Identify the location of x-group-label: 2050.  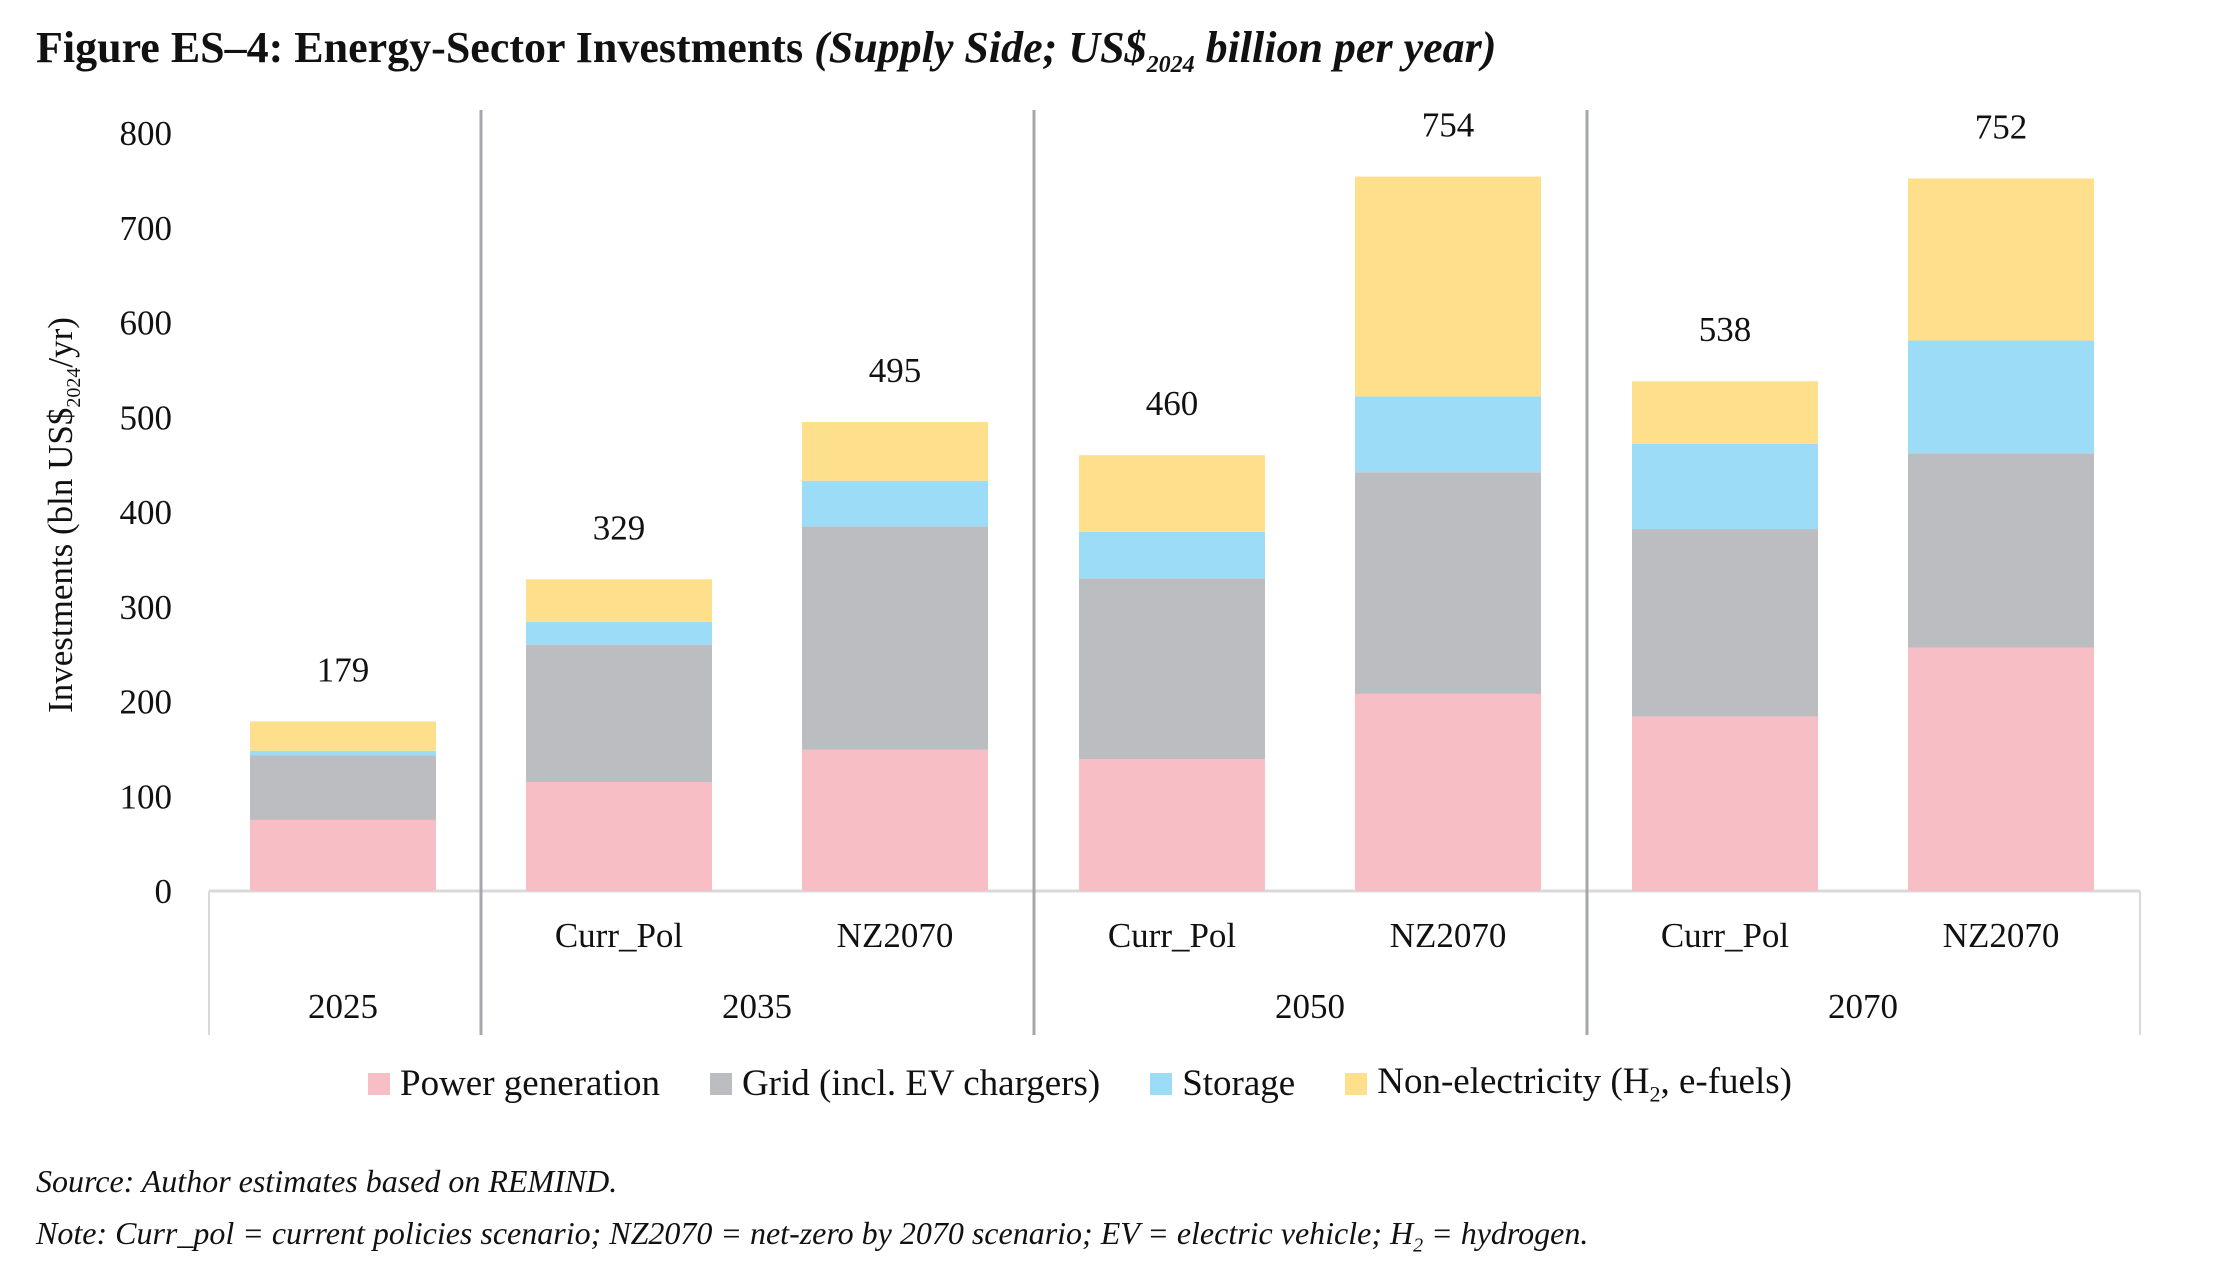
(1310, 1006).